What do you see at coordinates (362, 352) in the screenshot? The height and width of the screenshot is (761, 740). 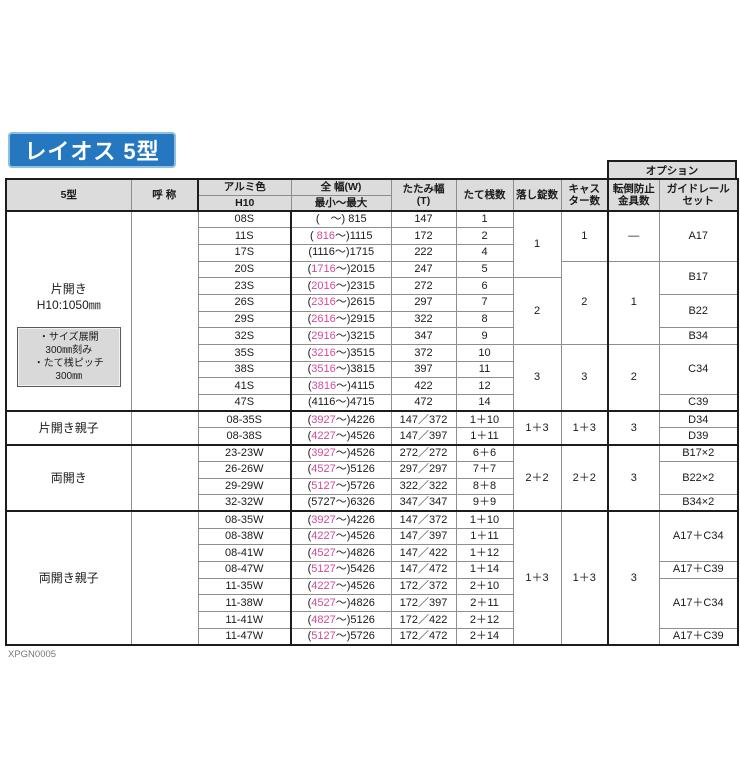 I see `width-part: 3515` at bounding box center [362, 352].